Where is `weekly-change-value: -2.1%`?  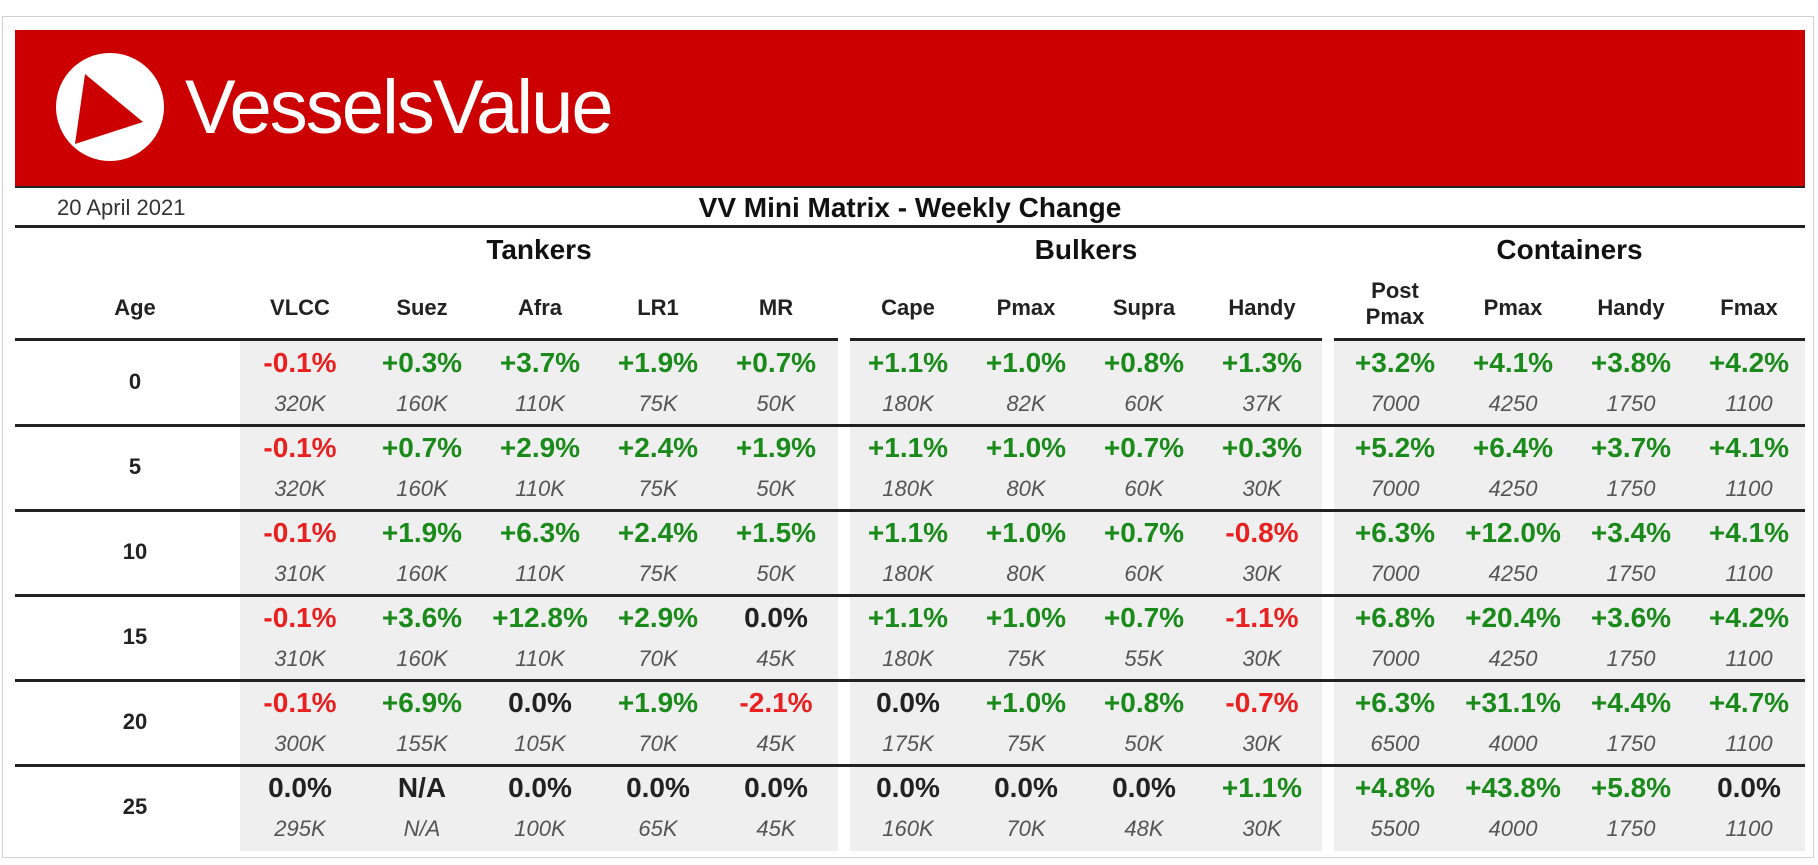
weekly-change-value: -2.1% is located at coordinates (776, 702).